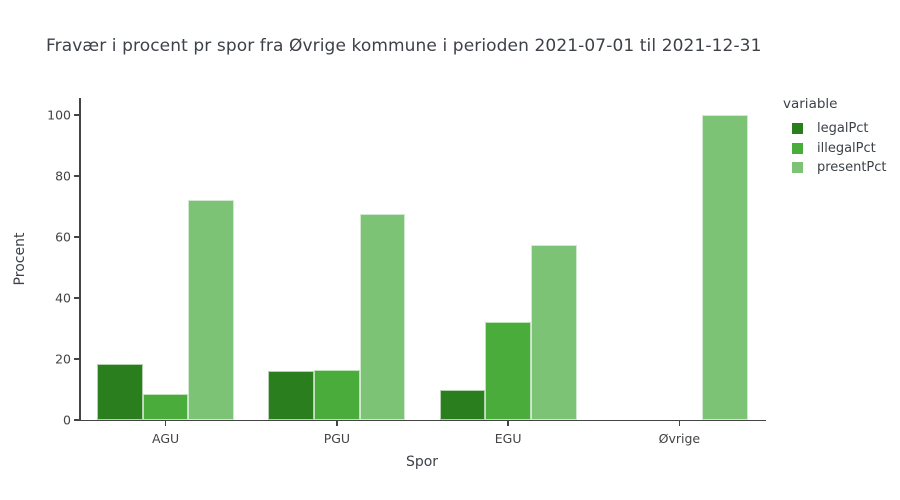 This screenshot has width=900, height=500. Describe the element at coordinates (382, 317) in the screenshot. I see `bar-presentPct-pgu` at that location.